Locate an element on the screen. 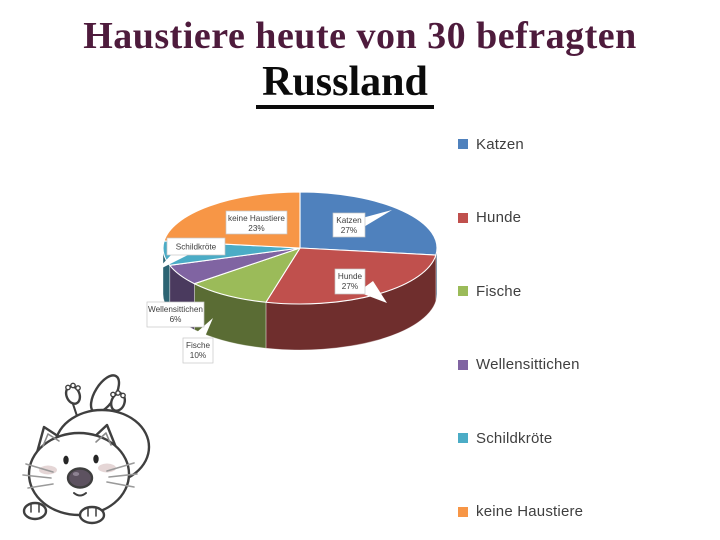  callout-box-schildkrote is located at coordinates (196, 246).